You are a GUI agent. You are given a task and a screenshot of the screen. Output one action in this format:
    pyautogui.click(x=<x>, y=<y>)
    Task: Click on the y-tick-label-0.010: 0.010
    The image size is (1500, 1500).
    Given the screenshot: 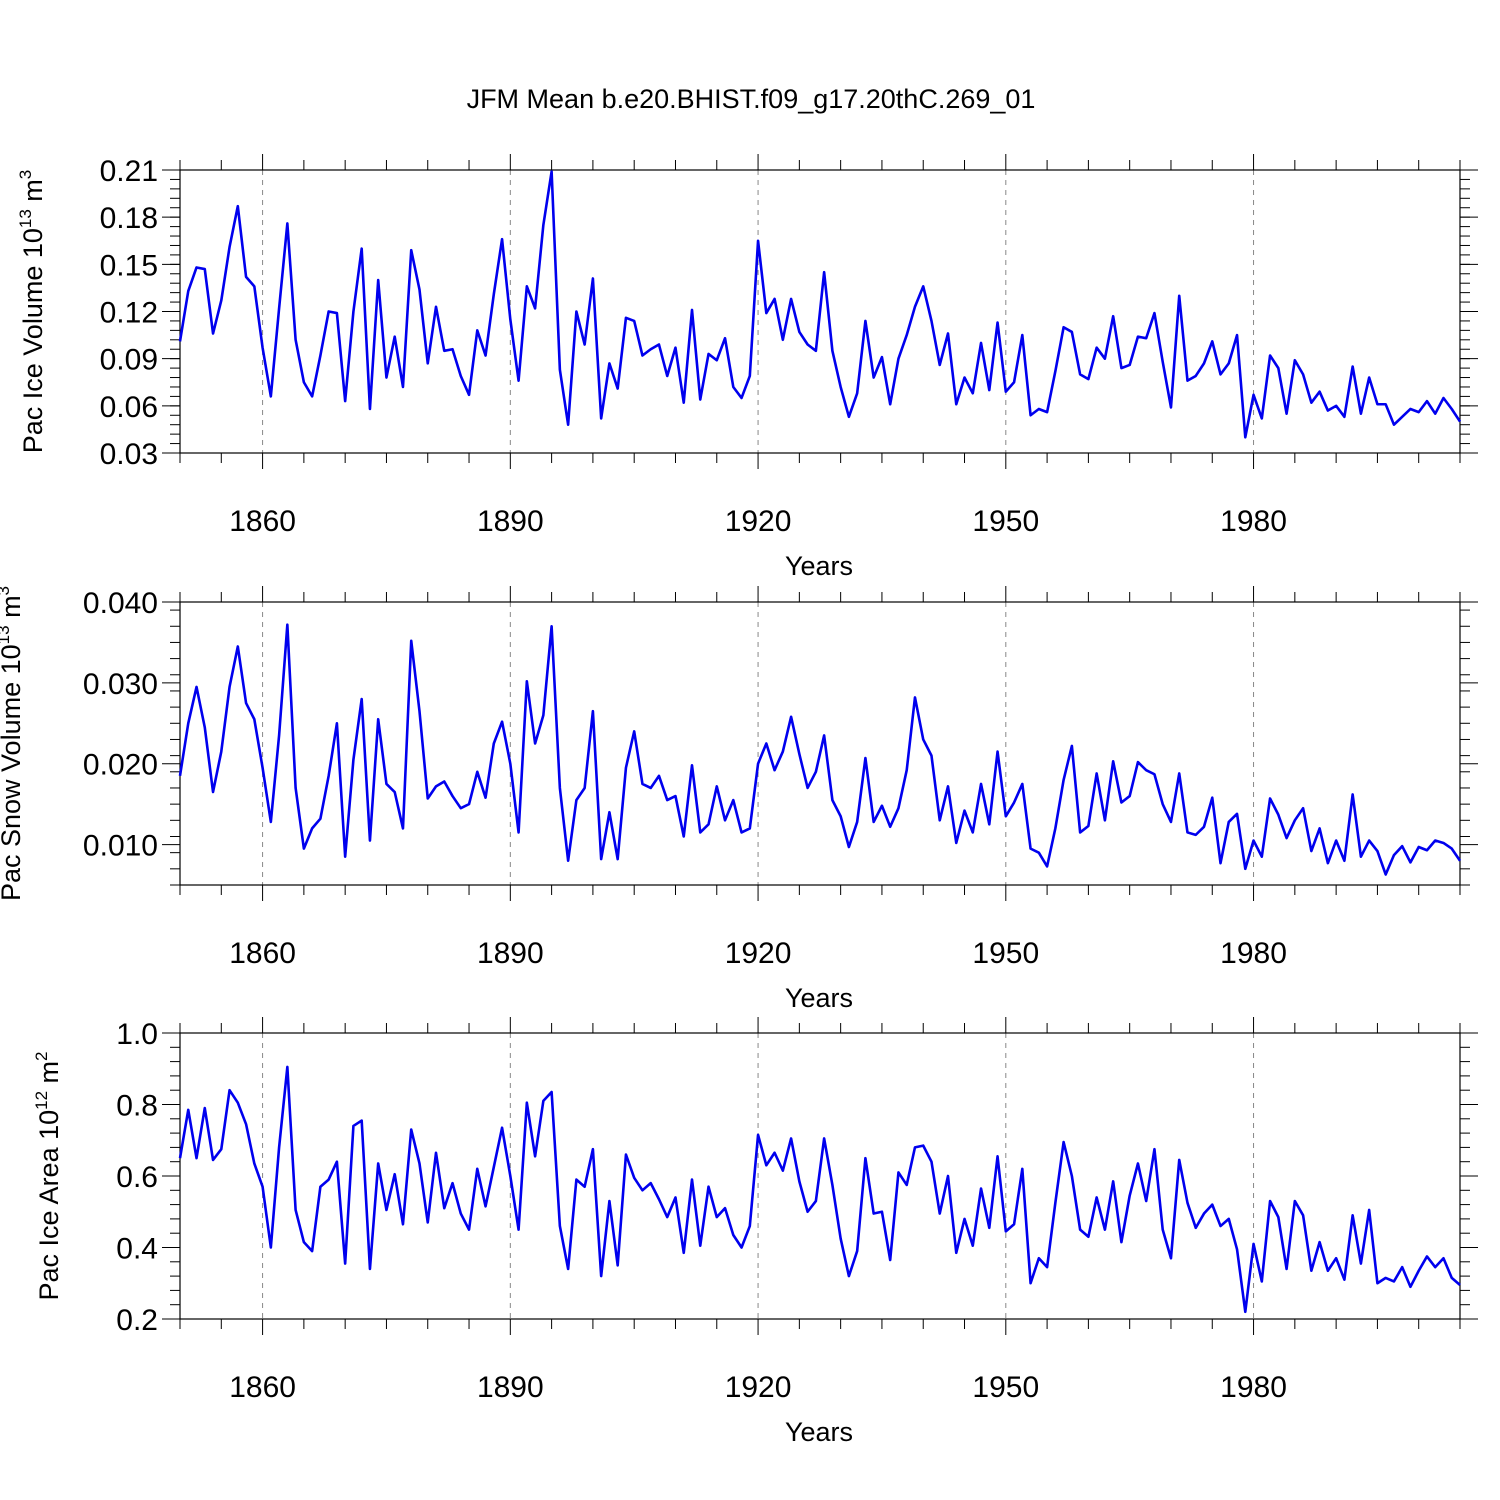 What is the action you would take?
    pyautogui.click(x=120, y=846)
    